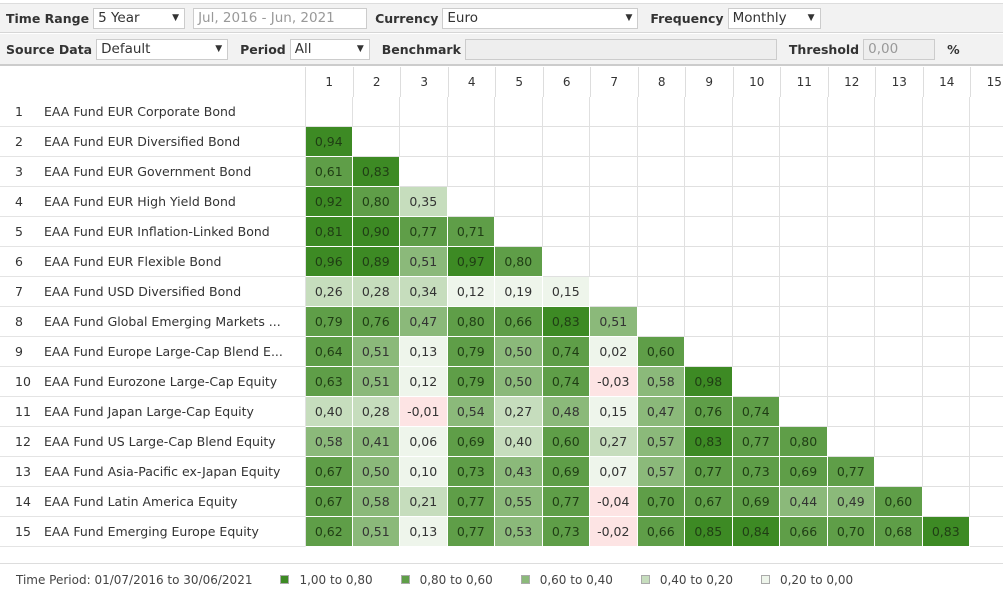 This screenshot has height=595, width=1003. Describe the element at coordinates (519, 472) in the screenshot. I see `matrix-cell: 0,43` at that location.